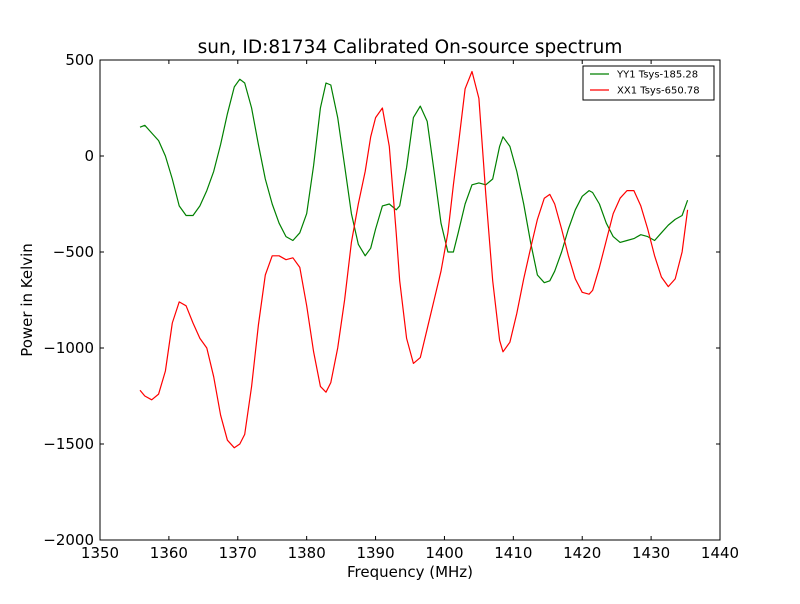  I want to click on y-tick-label: −2000, so click(68, 540).